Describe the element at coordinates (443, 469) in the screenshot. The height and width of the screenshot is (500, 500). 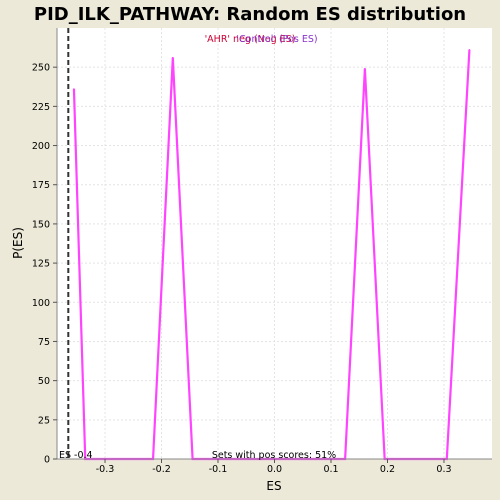
I see `x-tick-label: 0.3` at that location.